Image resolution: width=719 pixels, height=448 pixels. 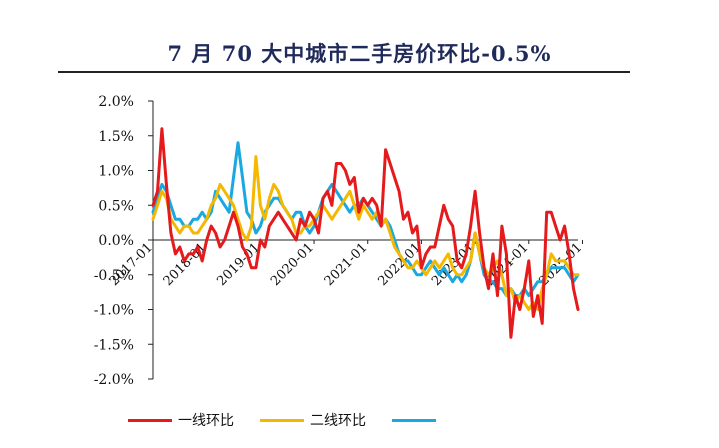 I want to click on legend-swatch-tier3, so click(x=414, y=420).